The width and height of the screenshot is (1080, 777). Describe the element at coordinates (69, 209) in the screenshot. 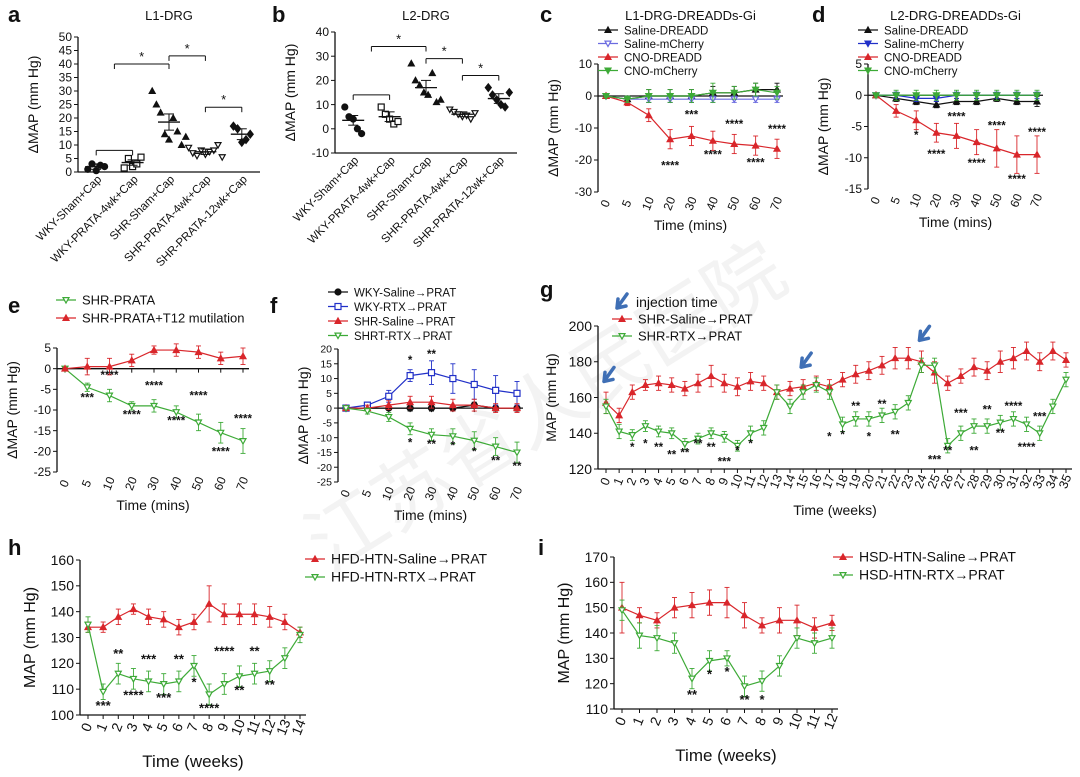

I see `category-label: WKY-Sham+Cap` at that location.